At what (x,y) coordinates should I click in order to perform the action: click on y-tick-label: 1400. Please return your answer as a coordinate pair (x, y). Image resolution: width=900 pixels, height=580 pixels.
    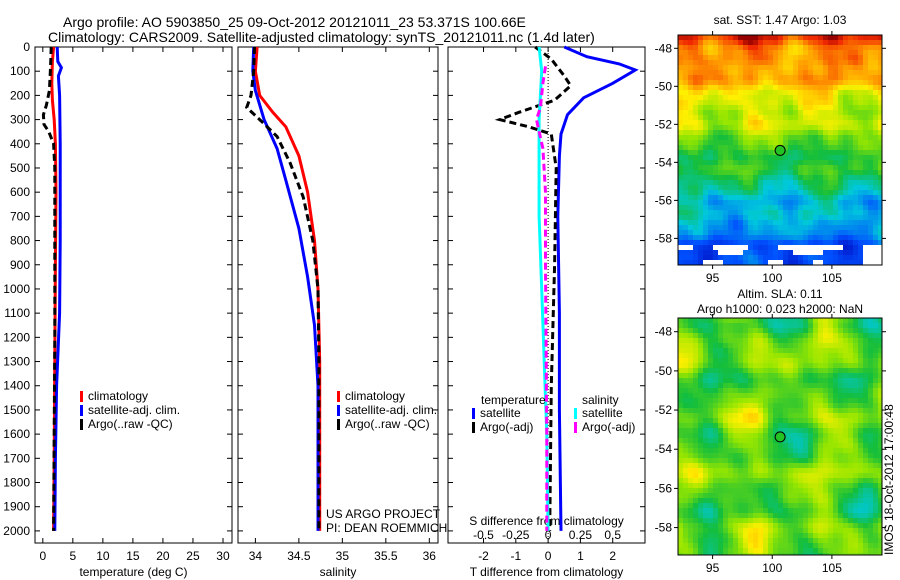
    Looking at the image, I should click on (16, 386).